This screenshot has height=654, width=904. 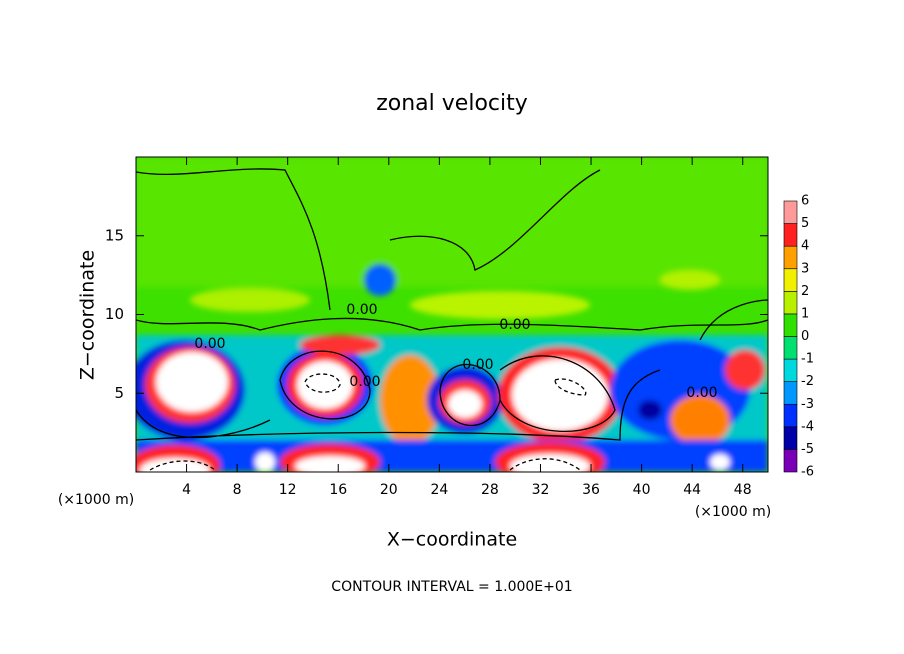 What do you see at coordinates (119, 393) in the screenshot?
I see `y-tick-label: 5` at bounding box center [119, 393].